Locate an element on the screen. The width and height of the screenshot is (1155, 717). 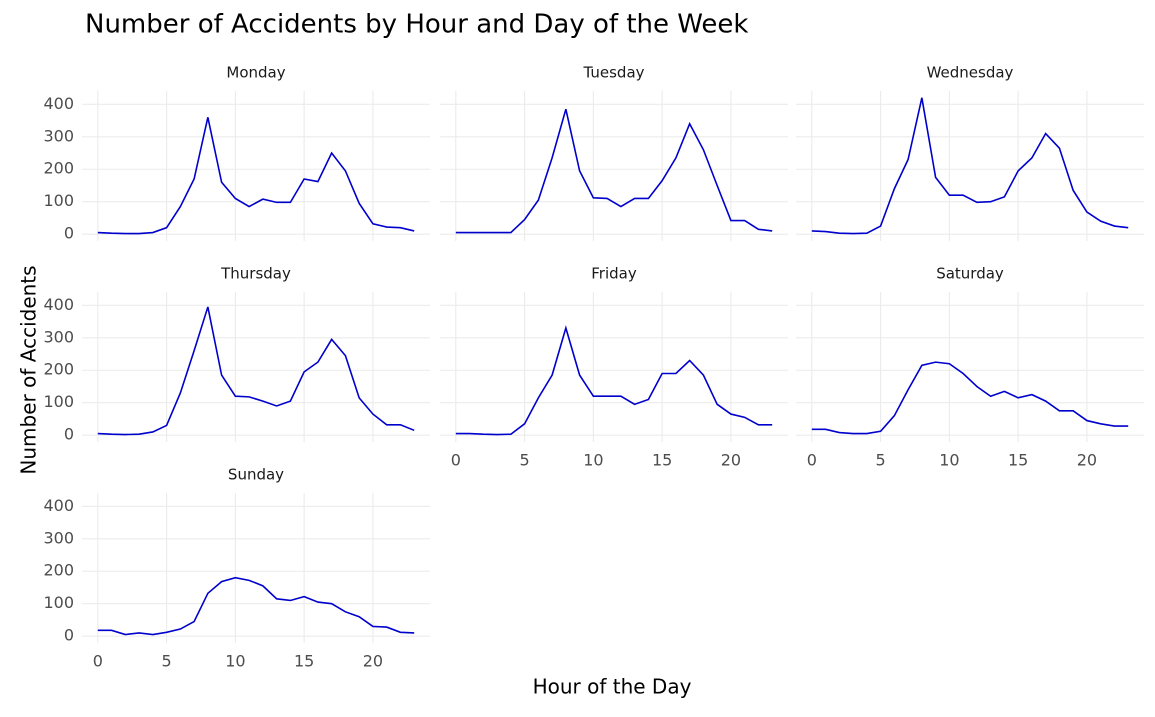
facet-label: Thursday is located at coordinates (255, 274).